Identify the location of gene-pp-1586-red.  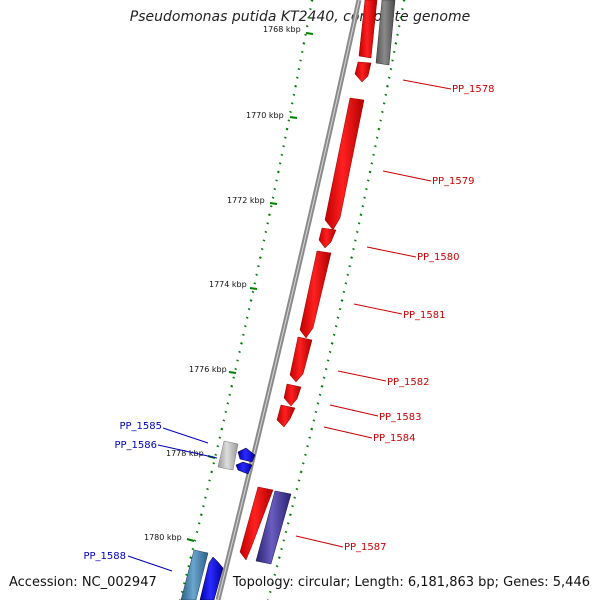
(256, 523).